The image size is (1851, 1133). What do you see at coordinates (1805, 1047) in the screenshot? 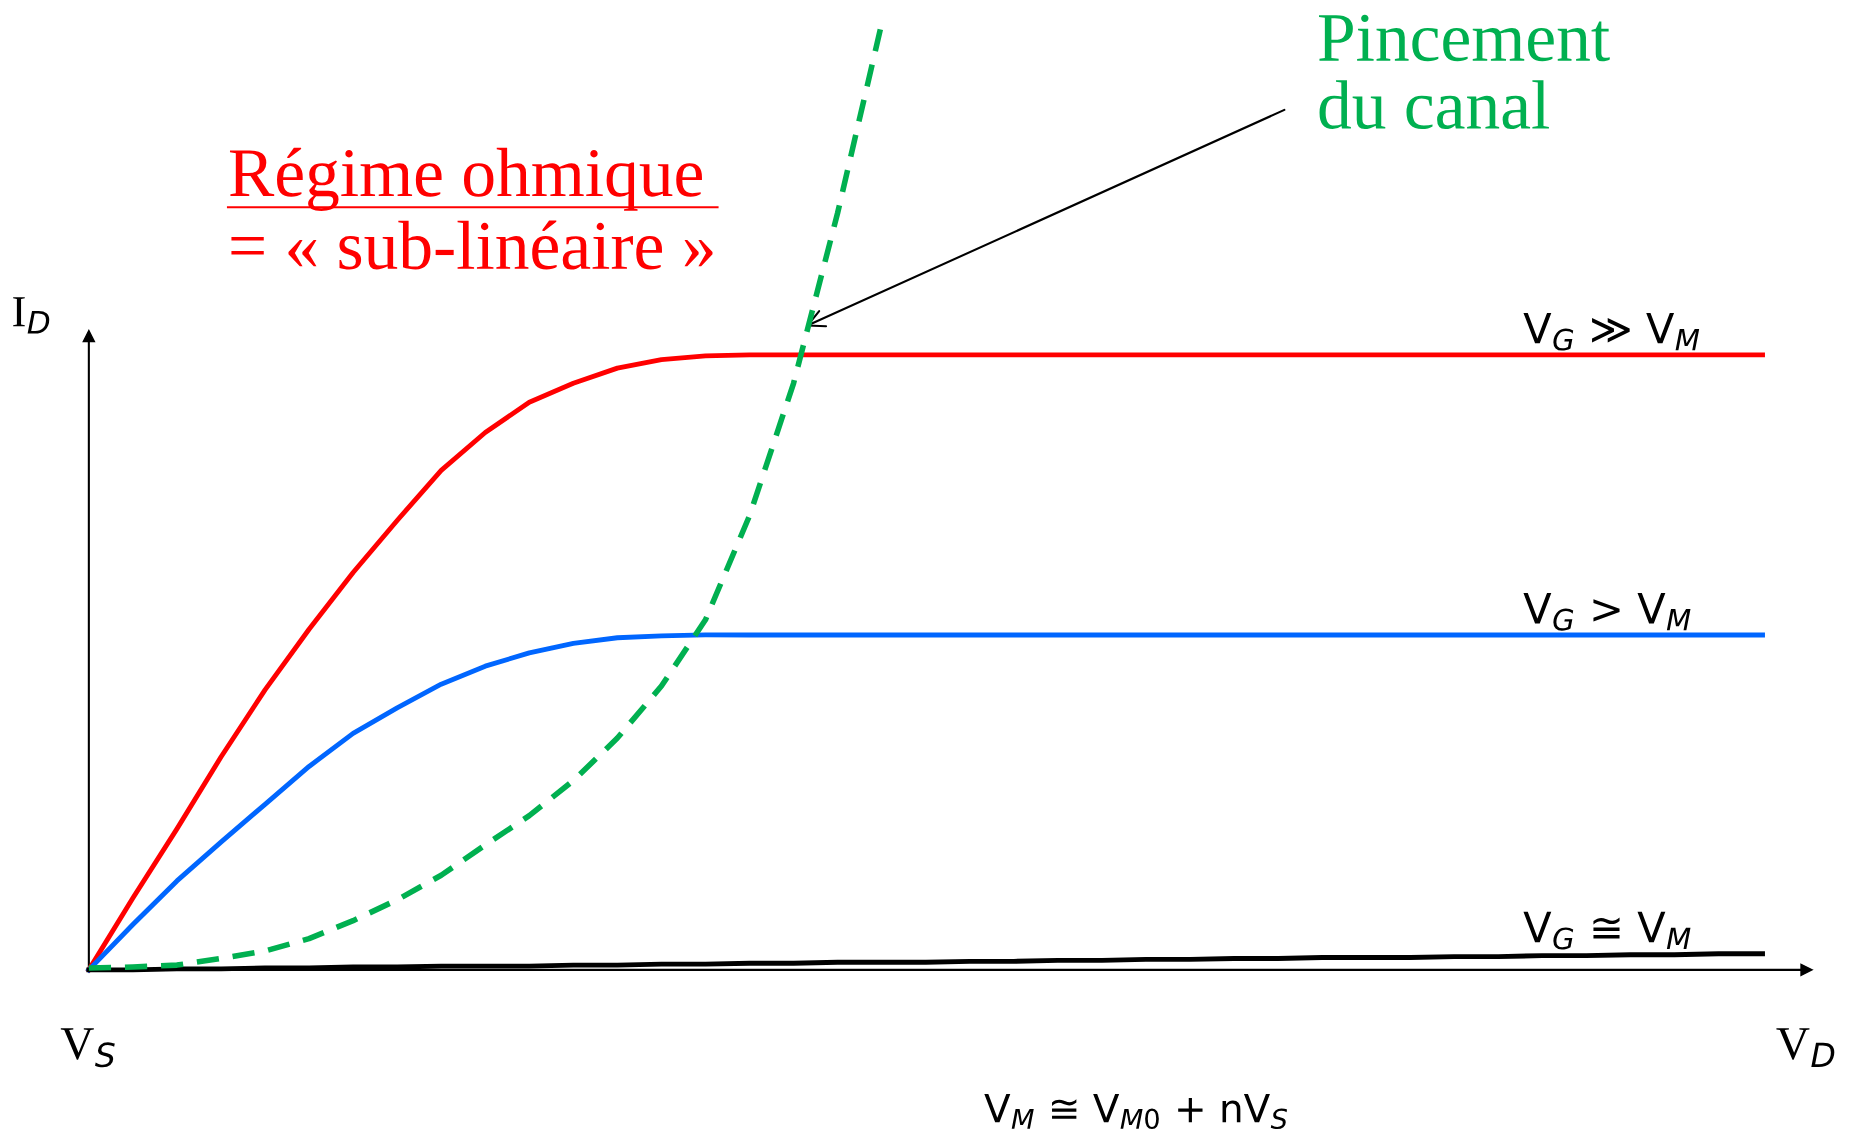
I see `text: V$_{D}$` at bounding box center [1805, 1047].